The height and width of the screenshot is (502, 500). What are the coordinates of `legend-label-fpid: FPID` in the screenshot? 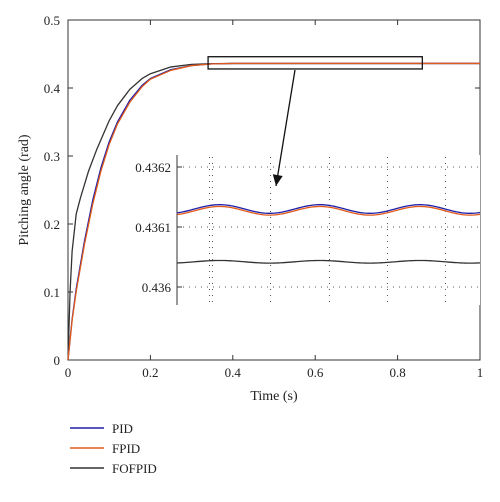 It's located at (126, 448).